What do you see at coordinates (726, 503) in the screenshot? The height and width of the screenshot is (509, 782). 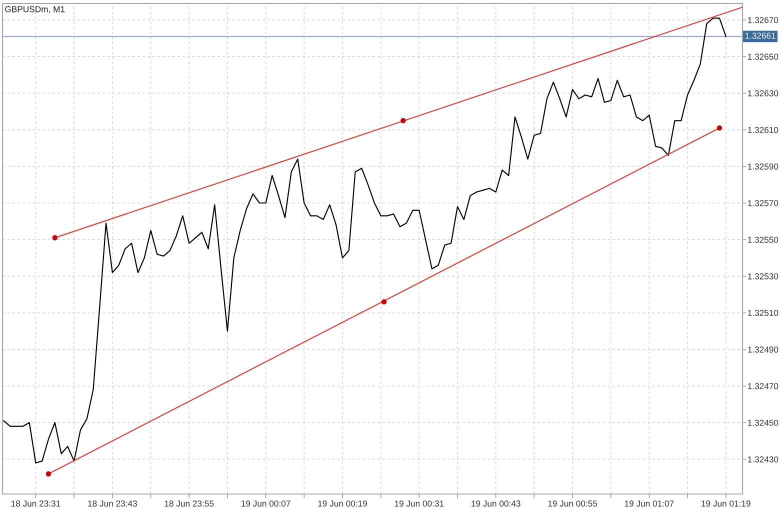 I see `x-tick-label: 19 Jun 01:19` at bounding box center [726, 503].